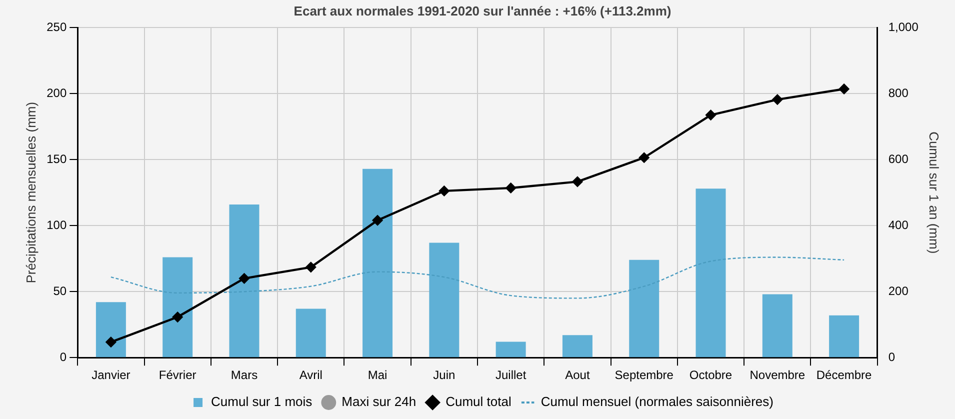  I want to click on x-tick-label: Mars, so click(244, 375).